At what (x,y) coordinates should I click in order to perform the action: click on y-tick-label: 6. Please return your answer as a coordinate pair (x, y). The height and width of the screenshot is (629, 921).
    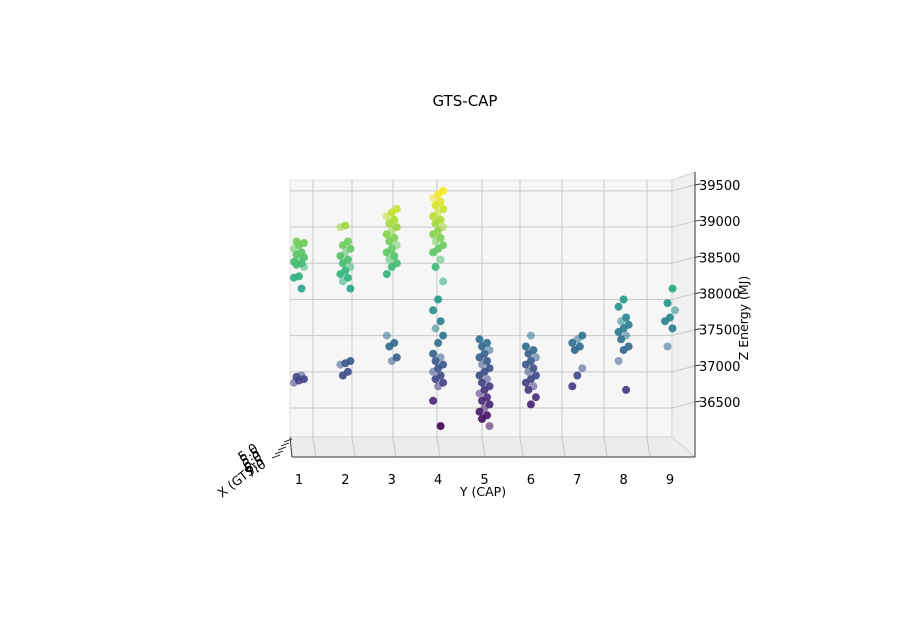
    Looking at the image, I should click on (531, 480).